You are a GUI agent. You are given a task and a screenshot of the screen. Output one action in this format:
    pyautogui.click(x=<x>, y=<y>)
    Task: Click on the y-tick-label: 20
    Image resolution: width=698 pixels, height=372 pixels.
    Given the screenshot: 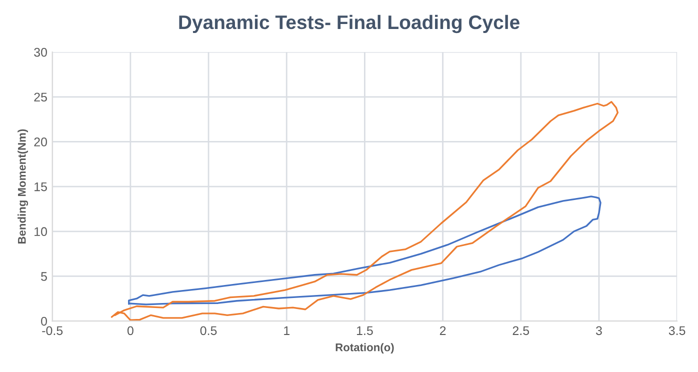 What is the action you would take?
    pyautogui.click(x=40, y=142)
    